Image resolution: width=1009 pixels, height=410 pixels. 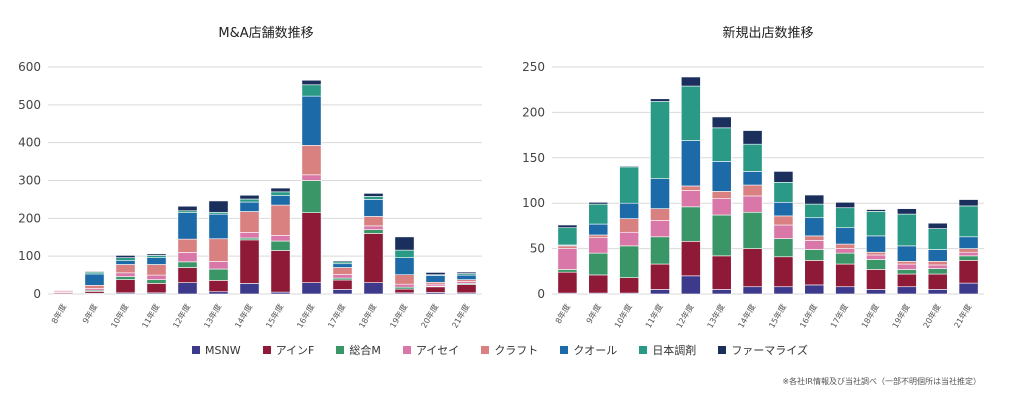 What do you see at coordinates (541, 294) in the screenshot?
I see `y-tick-label: 0` at bounding box center [541, 294].